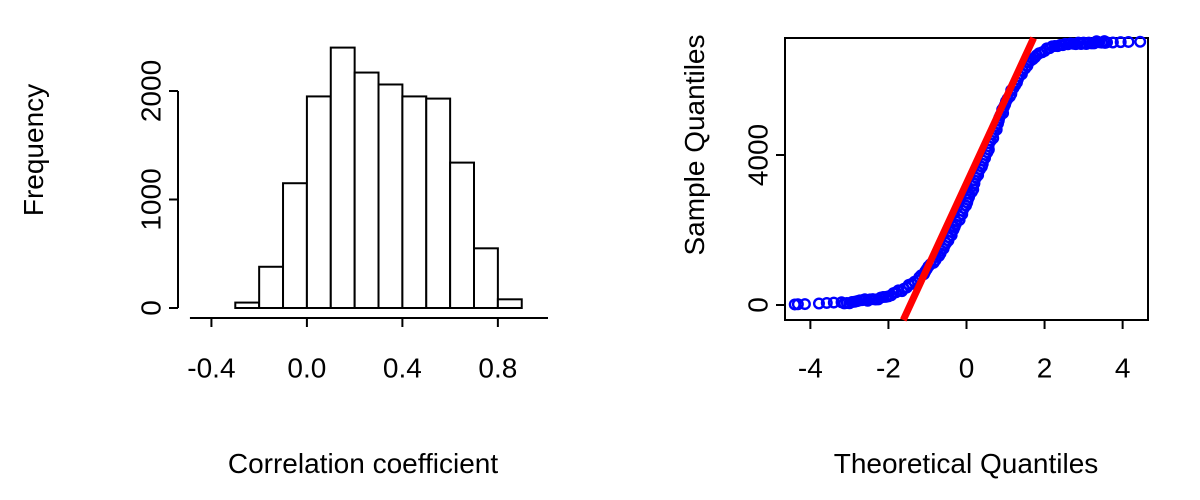 This screenshot has width=1200, height=500. What do you see at coordinates (211, 368) in the screenshot?
I see `x-tick-label: -0.4` at bounding box center [211, 368].